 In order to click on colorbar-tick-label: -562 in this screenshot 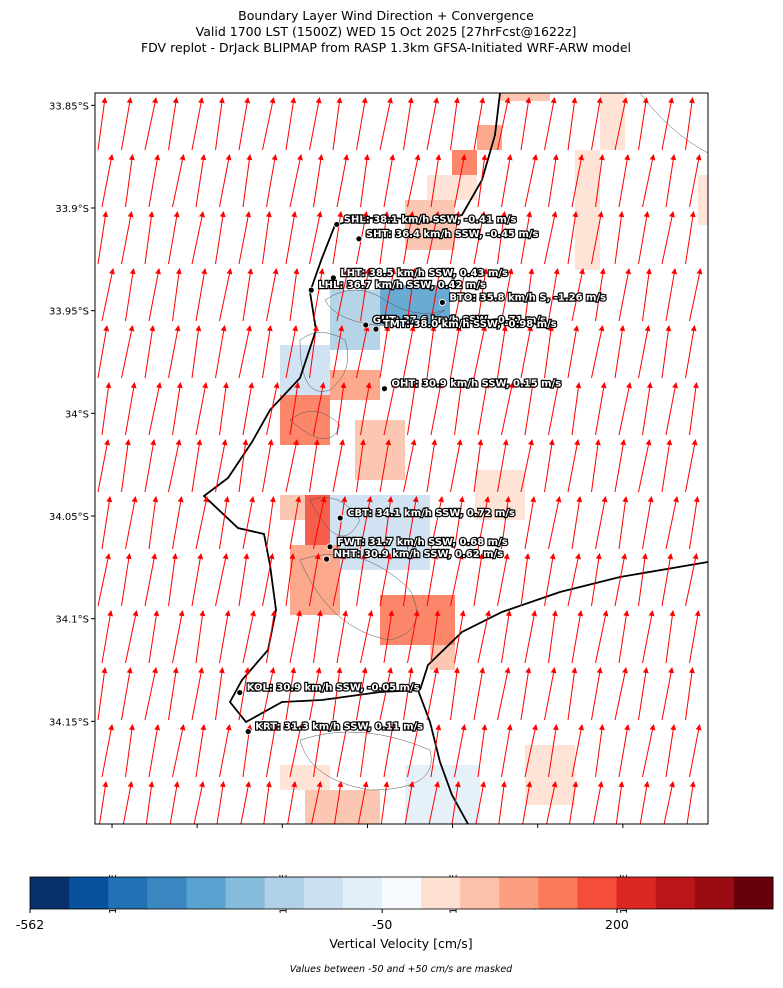, I will do `click(30, 924)`.